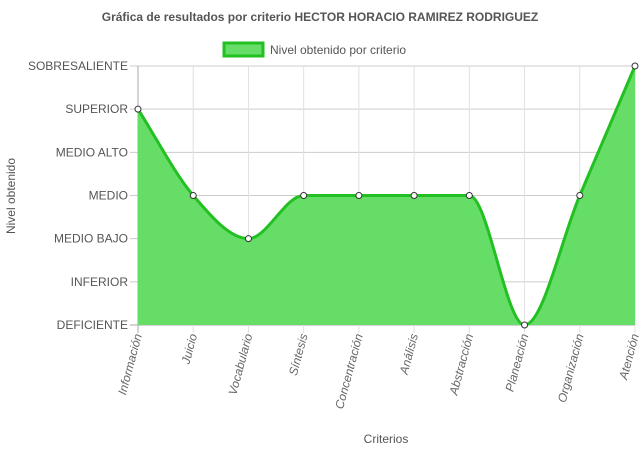  Describe the element at coordinates (92, 325) in the screenshot. I see `y-tick-label: DEFICIENTE` at that location.